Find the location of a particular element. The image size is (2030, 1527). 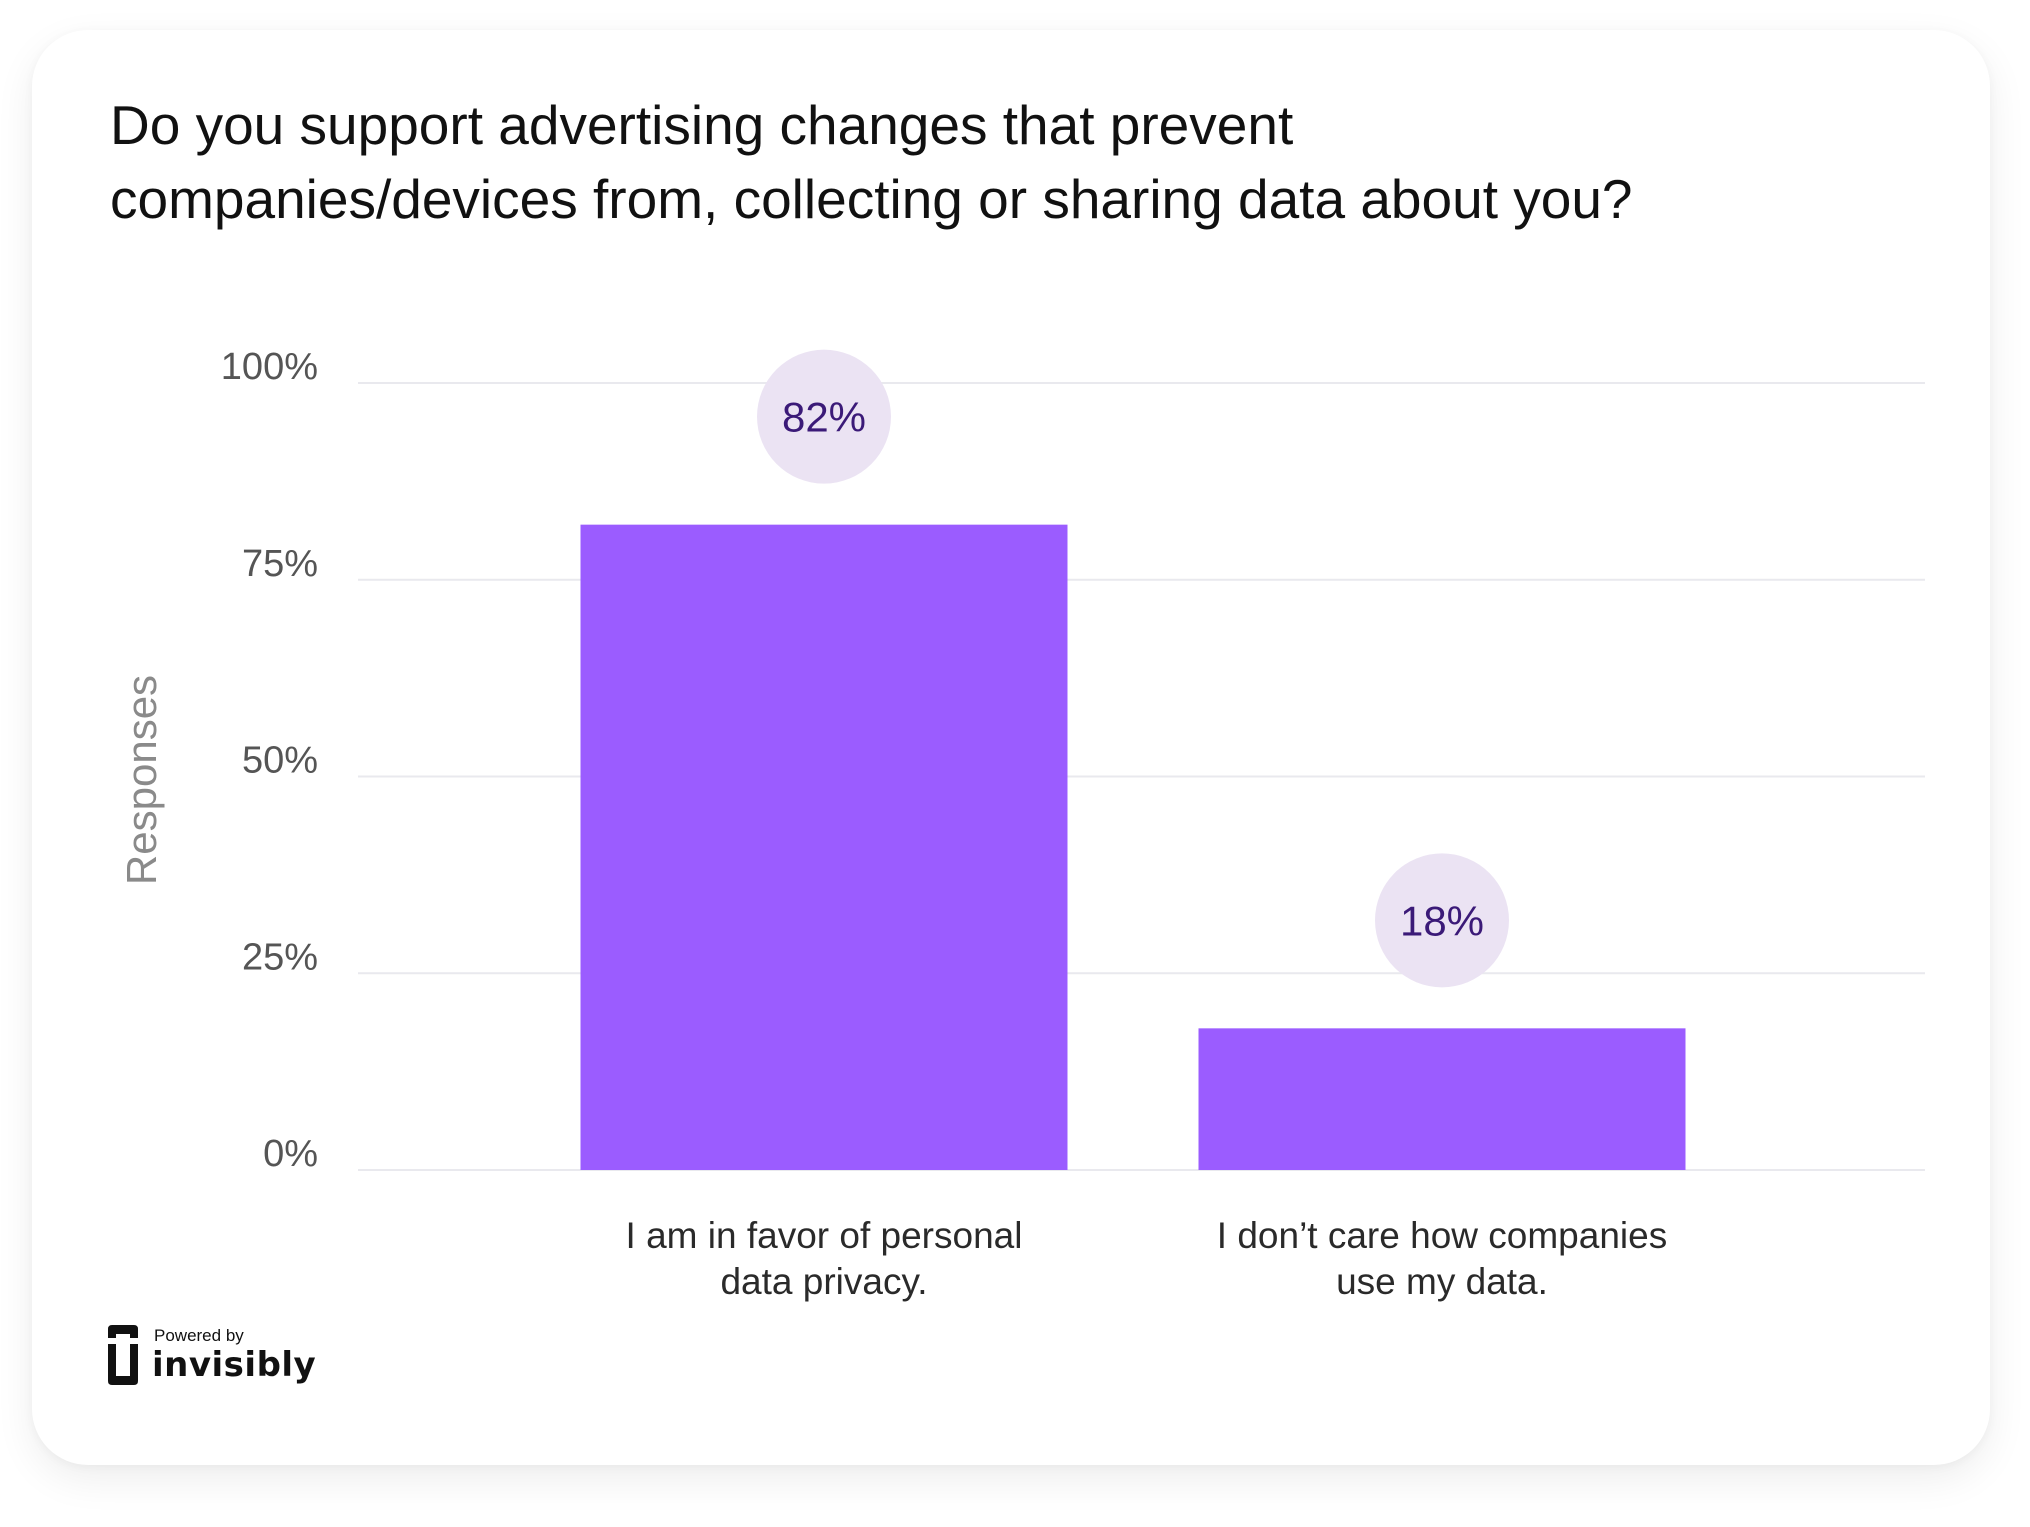

powered-by-brand: Powered by invisibly is located at coordinates (238, 1356).